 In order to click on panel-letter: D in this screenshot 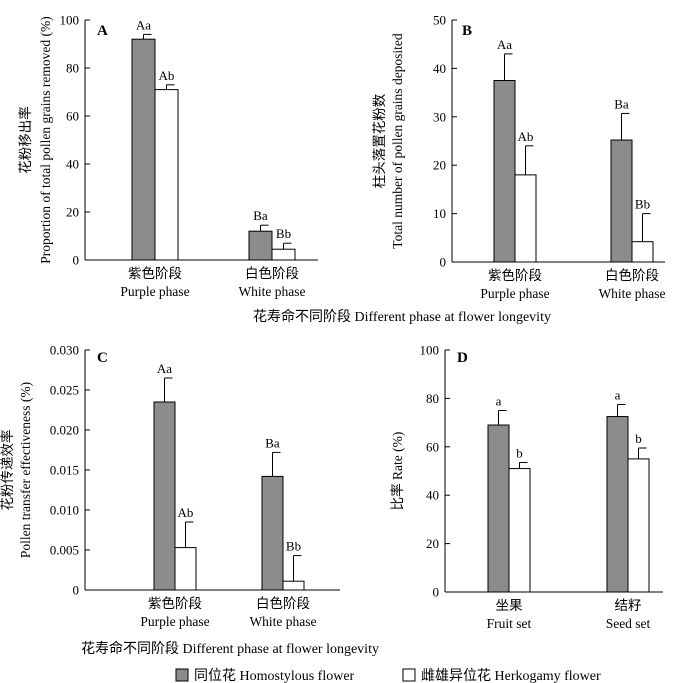, I will do `click(462, 358)`.